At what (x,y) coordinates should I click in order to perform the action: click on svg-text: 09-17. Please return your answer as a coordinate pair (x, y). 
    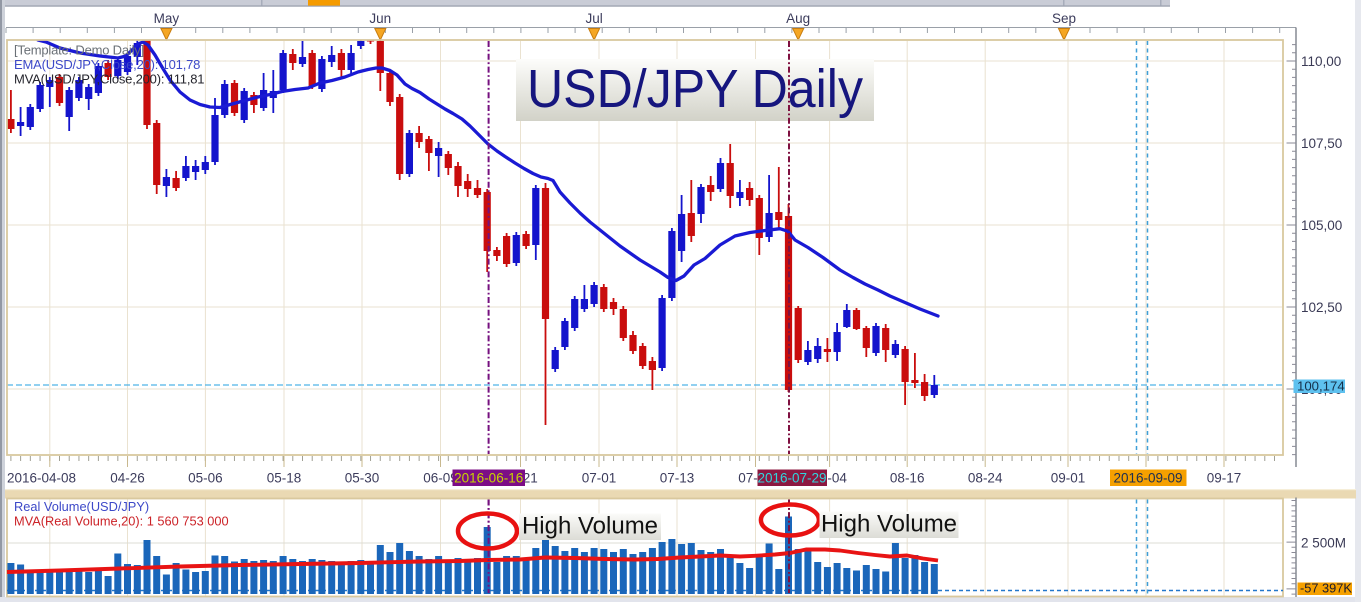
    Looking at the image, I should click on (1224, 478).